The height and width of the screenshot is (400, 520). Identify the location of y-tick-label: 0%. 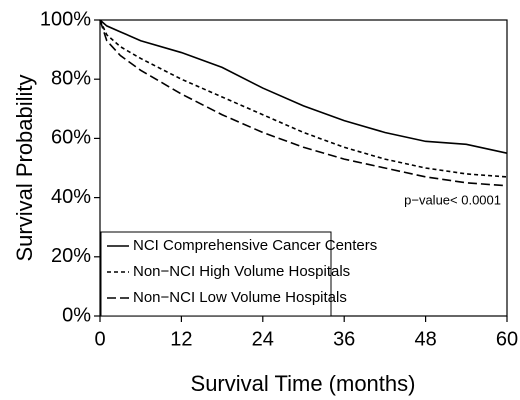
(76, 315).